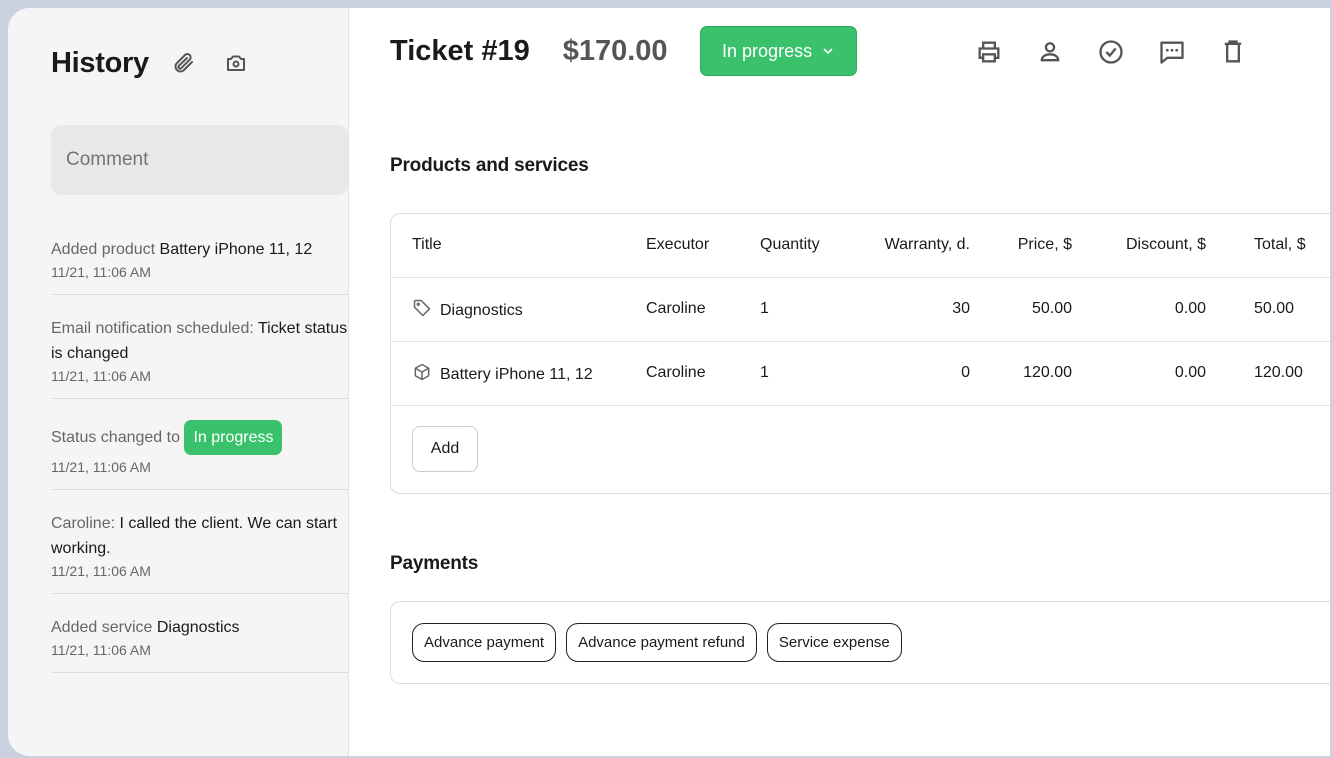 Image resolution: width=1332 pixels, height=758 pixels. What do you see at coordinates (661, 642) in the screenshot?
I see `advance-payment-refund-button: Advance payment refund` at bounding box center [661, 642].